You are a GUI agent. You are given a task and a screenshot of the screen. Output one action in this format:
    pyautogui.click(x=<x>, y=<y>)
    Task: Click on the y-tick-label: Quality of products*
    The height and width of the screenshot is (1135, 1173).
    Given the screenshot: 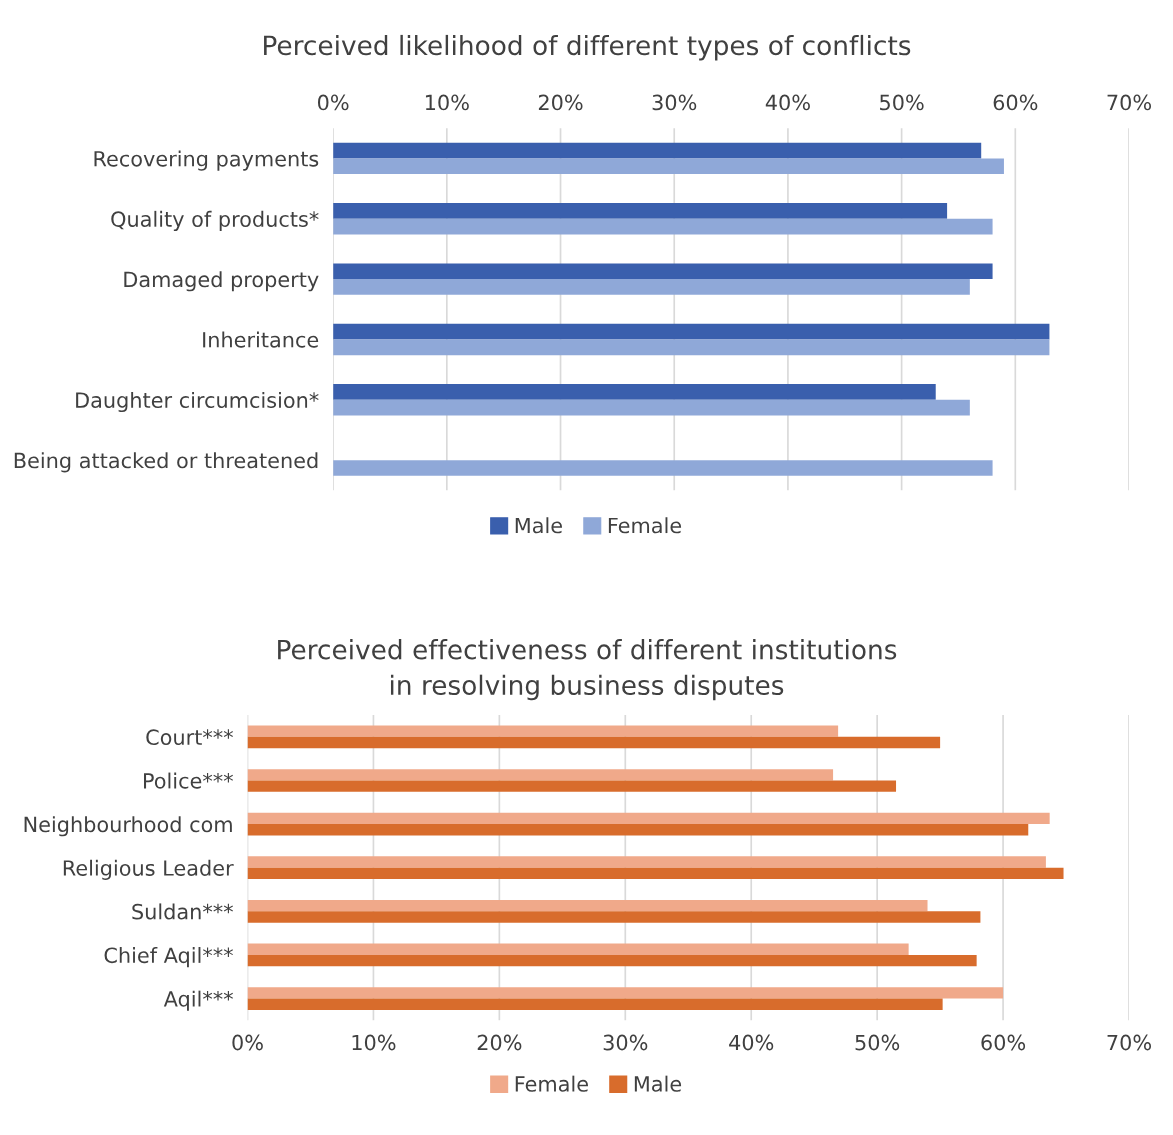 What is the action you would take?
    pyautogui.click(x=215, y=221)
    